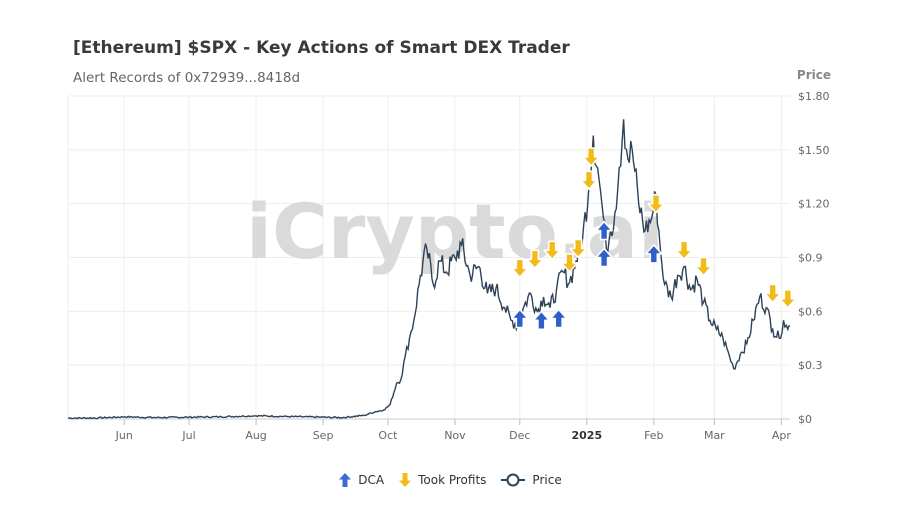 The width and height of the screenshot is (900, 510). Describe the element at coordinates (187, 78) in the screenshot. I see `chart-subtitle: Alert Records of 0x72939...8418d` at that location.